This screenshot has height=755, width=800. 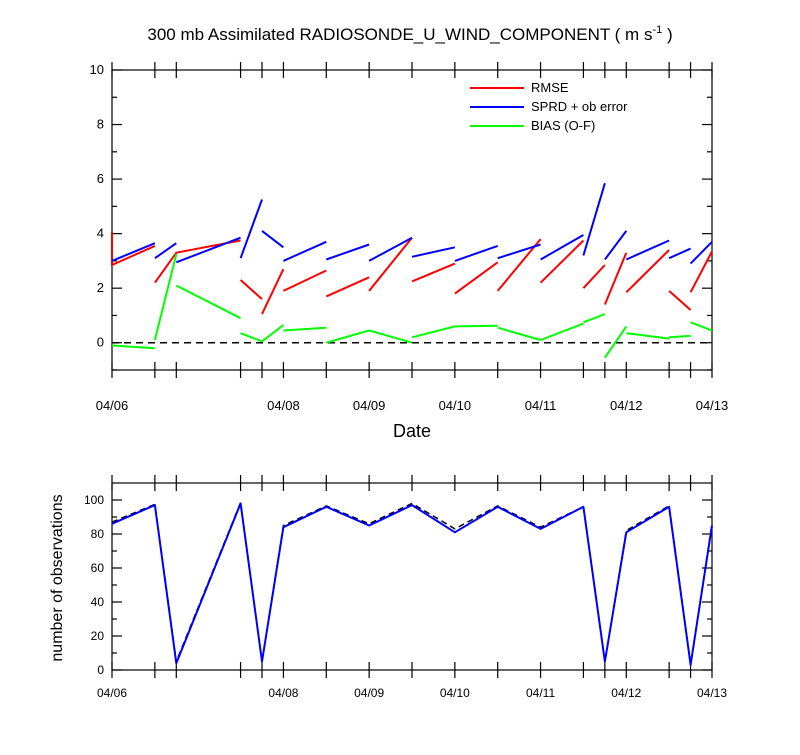 What do you see at coordinates (712, 693) in the screenshot?
I see `bottom-xtick-label: 04/13` at bounding box center [712, 693].